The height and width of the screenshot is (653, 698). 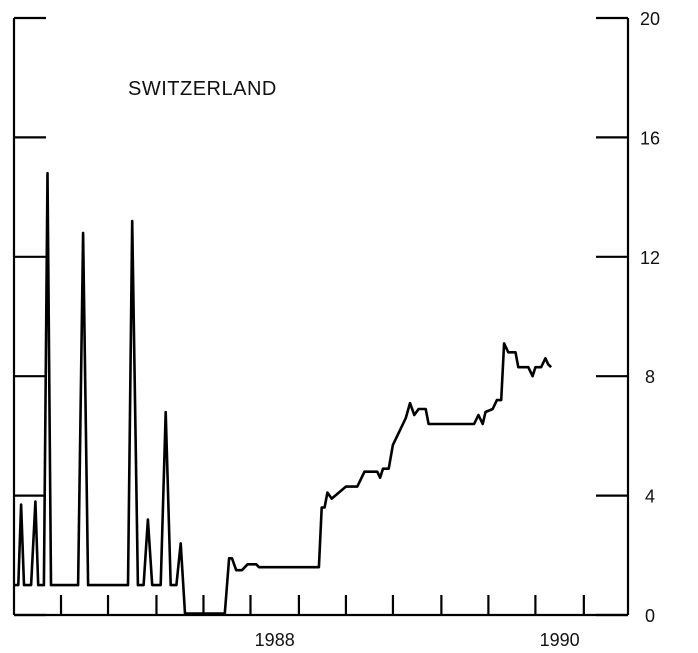 What do you see at coordinates (650, 497) in the screenshot?
I see `y-tick-label: 4` at bounding box center [650, 497].